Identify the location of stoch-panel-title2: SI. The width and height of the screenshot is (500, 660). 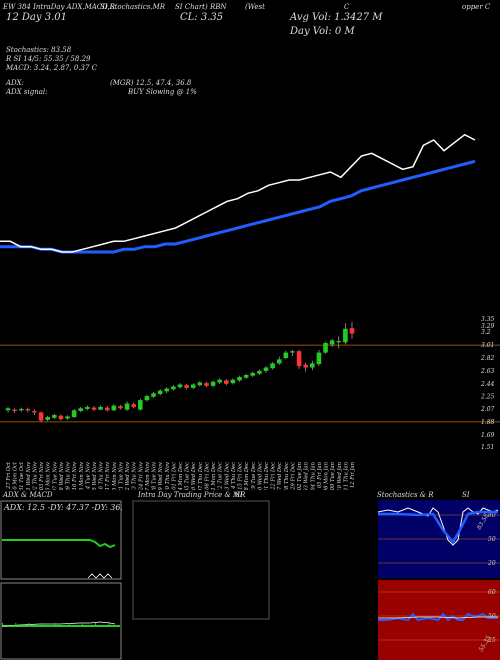
(466, 495).